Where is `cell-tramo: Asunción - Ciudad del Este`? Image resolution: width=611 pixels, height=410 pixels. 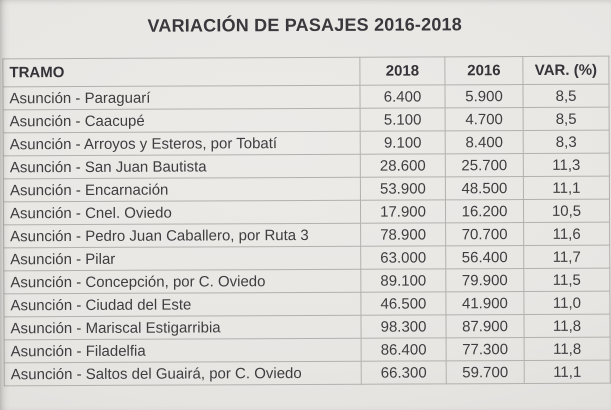
cell-tramo: Asunción - Ciudad del Este is located at coordinates (182, 304).